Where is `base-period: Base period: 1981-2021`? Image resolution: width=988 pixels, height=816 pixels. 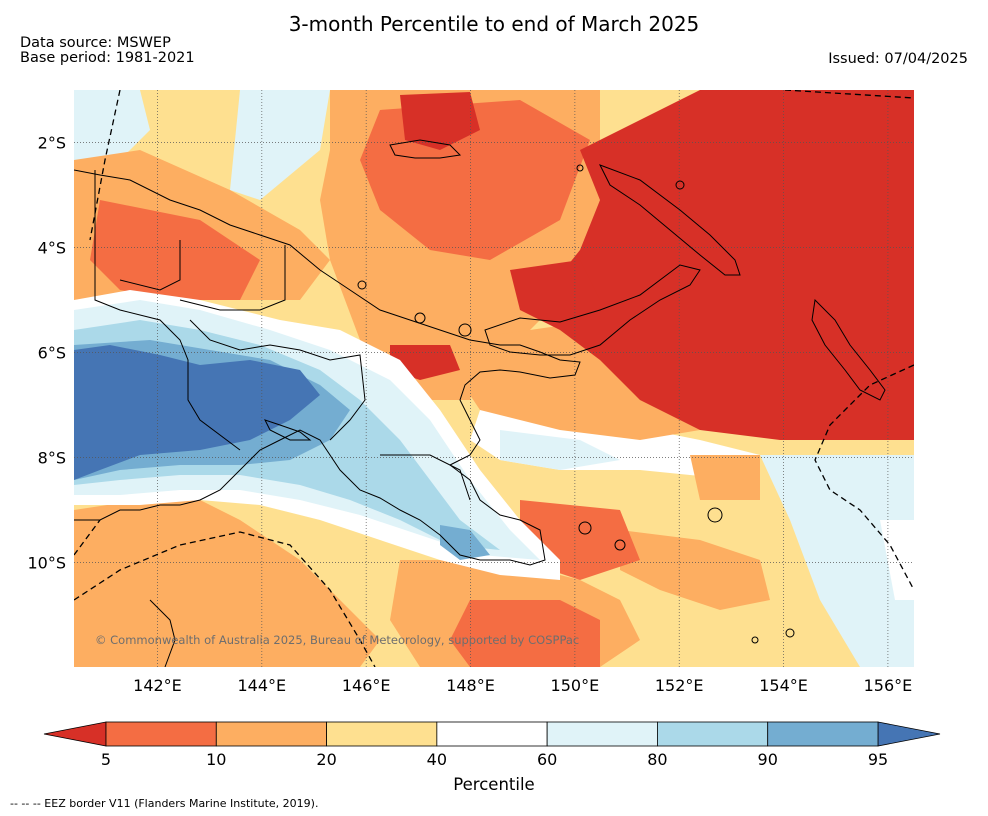 base-period: Base period: 1981-2021 is located at coordinates (107, 58).